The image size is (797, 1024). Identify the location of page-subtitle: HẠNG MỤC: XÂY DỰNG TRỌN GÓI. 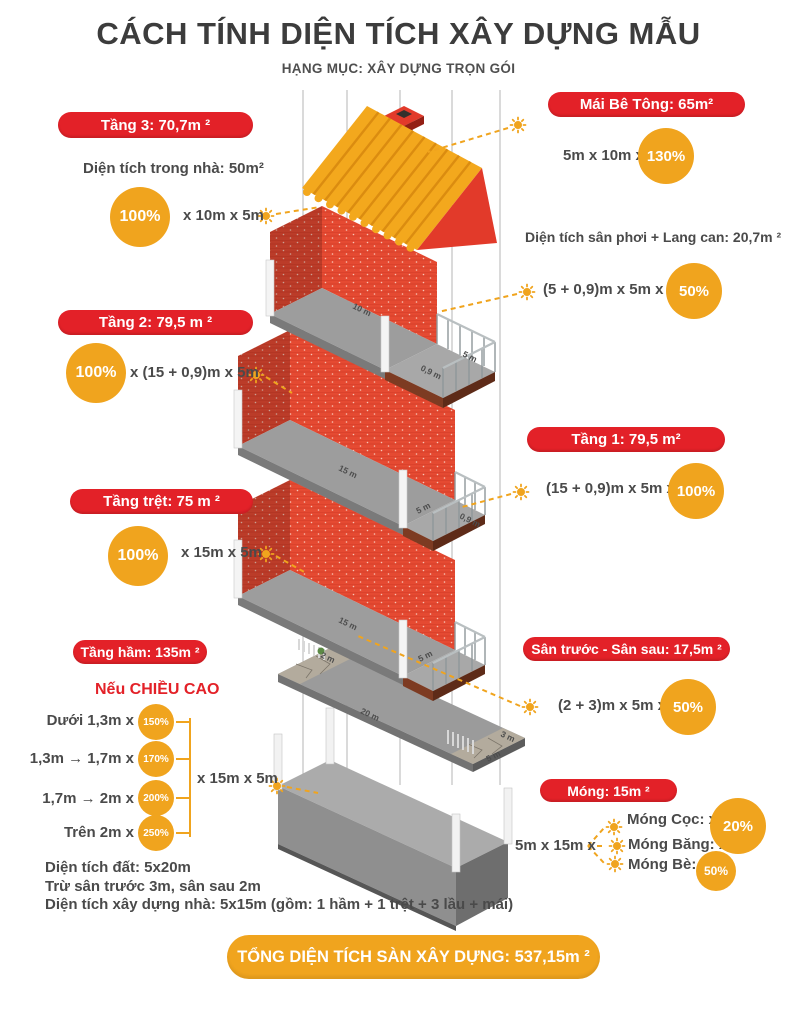
(398, 68).